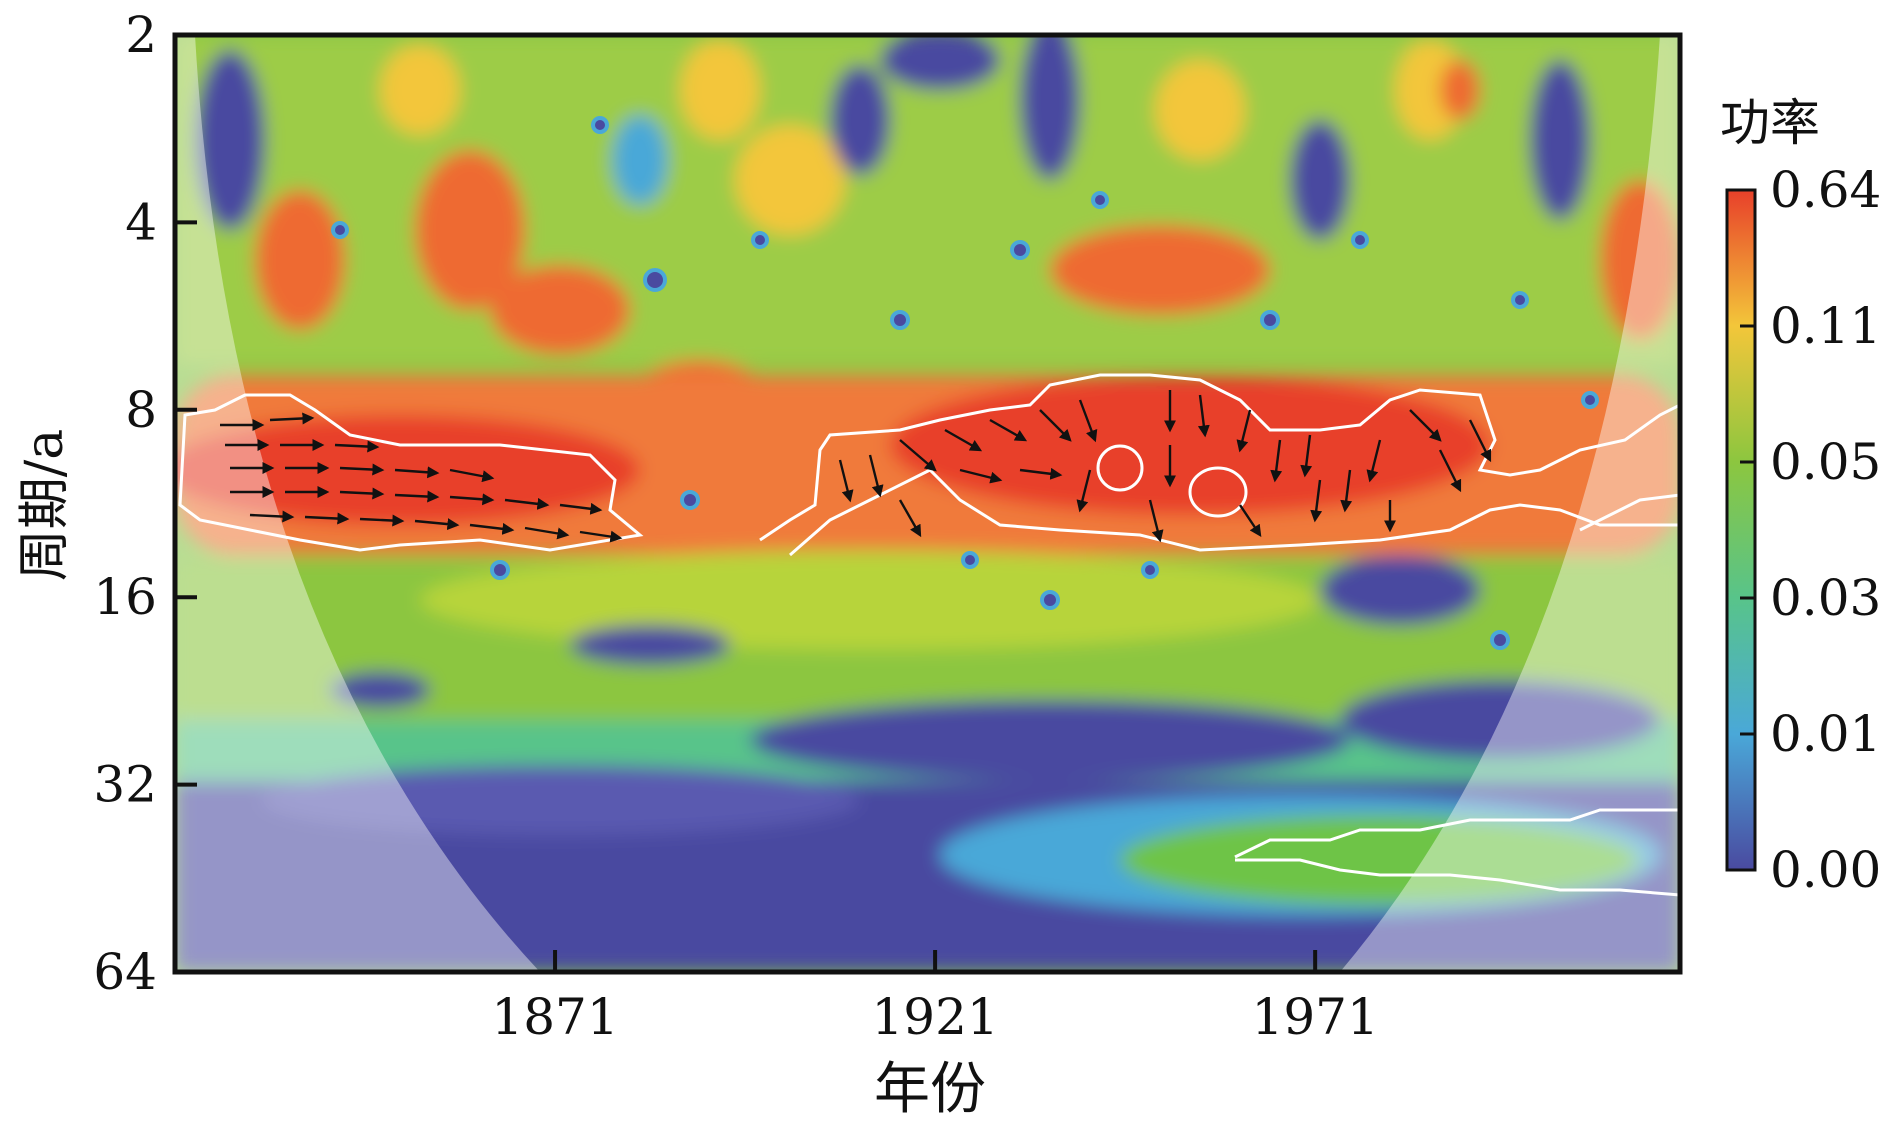  What do you see at coordinates (1825, 462) in the screenshot?
I see `colorbar-tick-label: 0.05` at bounding box center [1825, 462].